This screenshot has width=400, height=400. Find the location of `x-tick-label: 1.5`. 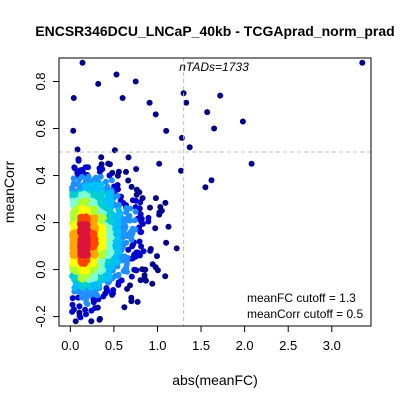

x-tick-label: 1.5 is located at coordinates (201, 345).